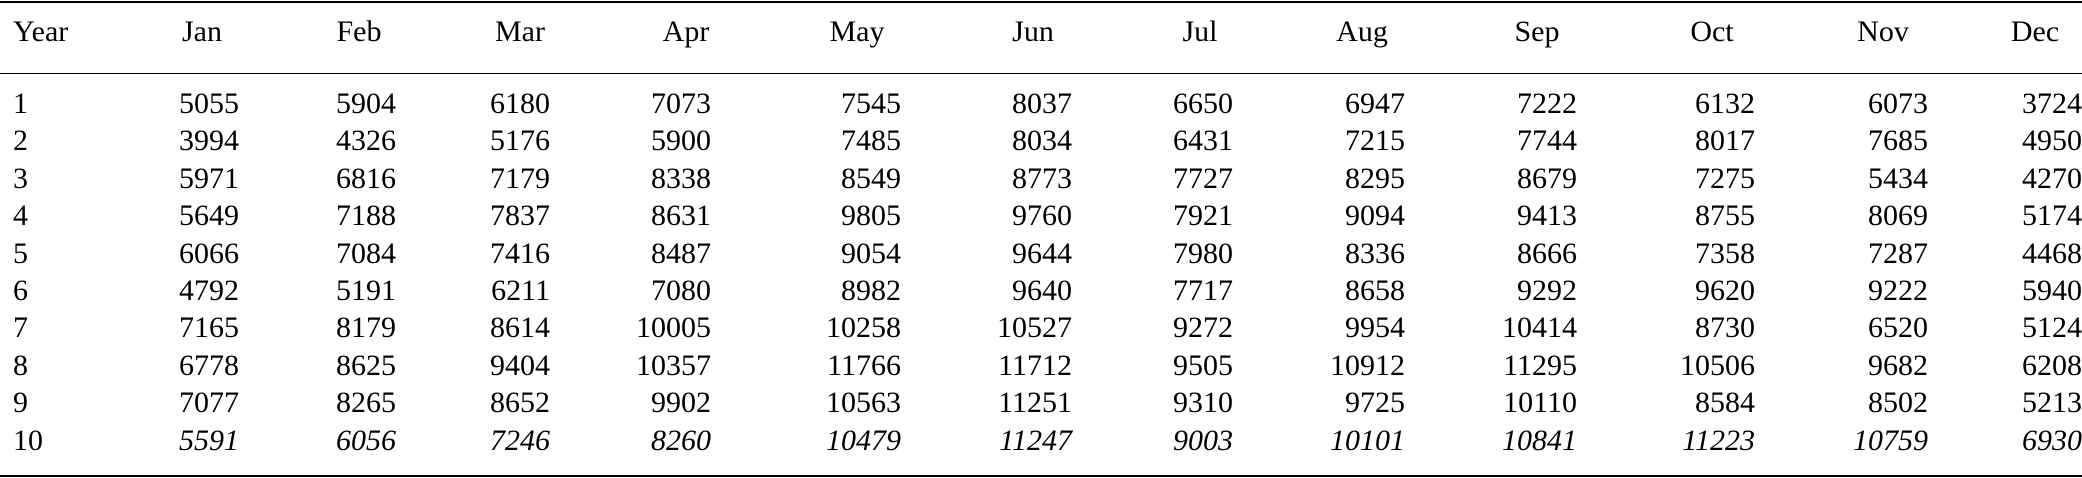 The width and height of the screenshot is (2082, 478). I want to click on value-cell: 9644, so click(1042, 253).